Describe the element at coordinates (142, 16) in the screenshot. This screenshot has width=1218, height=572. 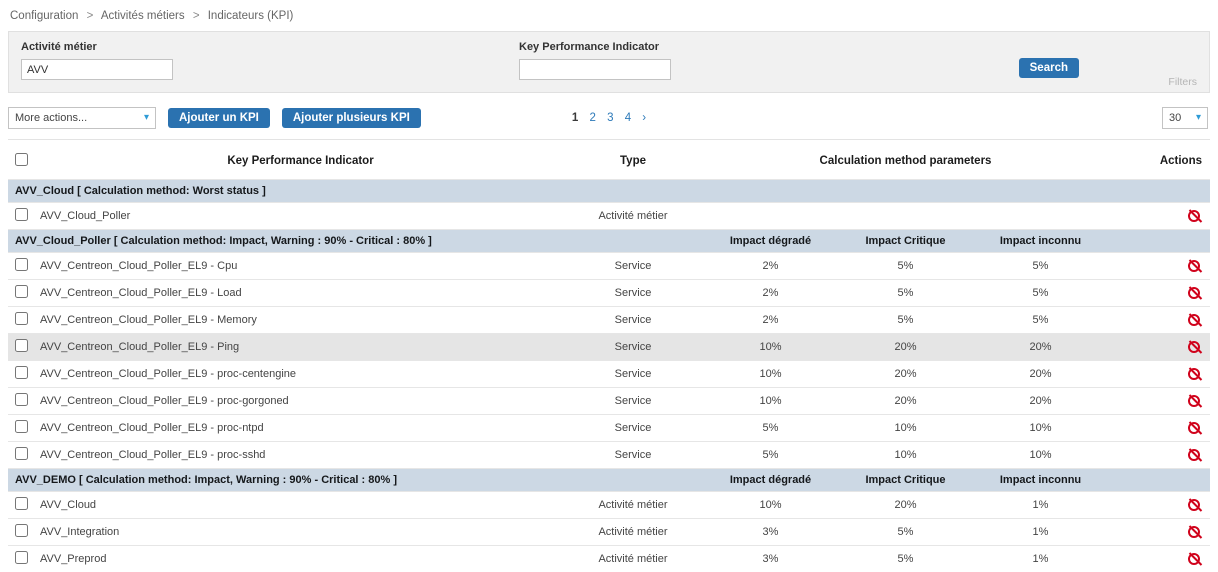
I see `breadcrumb-link-business-activities: Activités métiers` at that location.